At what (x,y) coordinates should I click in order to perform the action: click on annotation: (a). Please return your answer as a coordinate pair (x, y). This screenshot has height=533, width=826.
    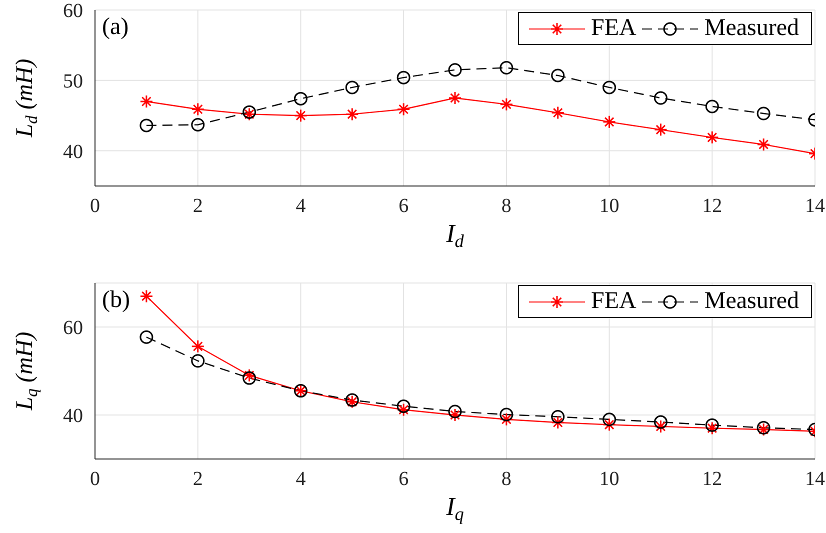
    Looking at the image, I should click on (115, 27).